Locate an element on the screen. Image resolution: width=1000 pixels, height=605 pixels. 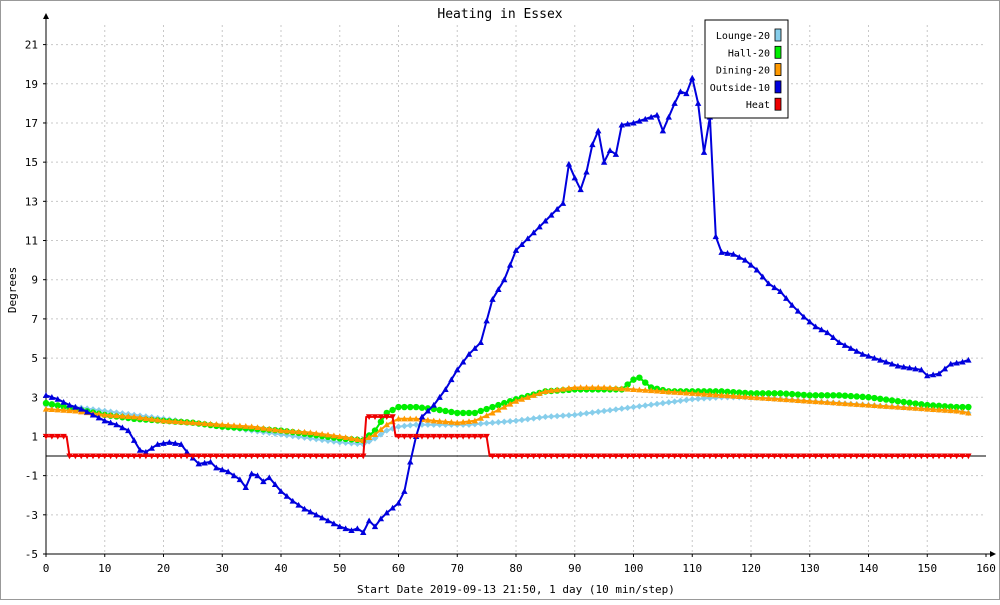
x-tick-label: 80 is located at coordinates (515, 568).